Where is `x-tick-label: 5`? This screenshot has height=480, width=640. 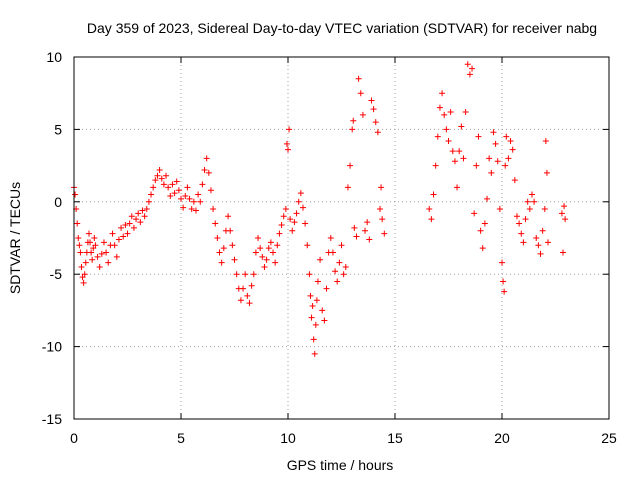
x-tick-label: 5 is located at coordinates (181, 438).